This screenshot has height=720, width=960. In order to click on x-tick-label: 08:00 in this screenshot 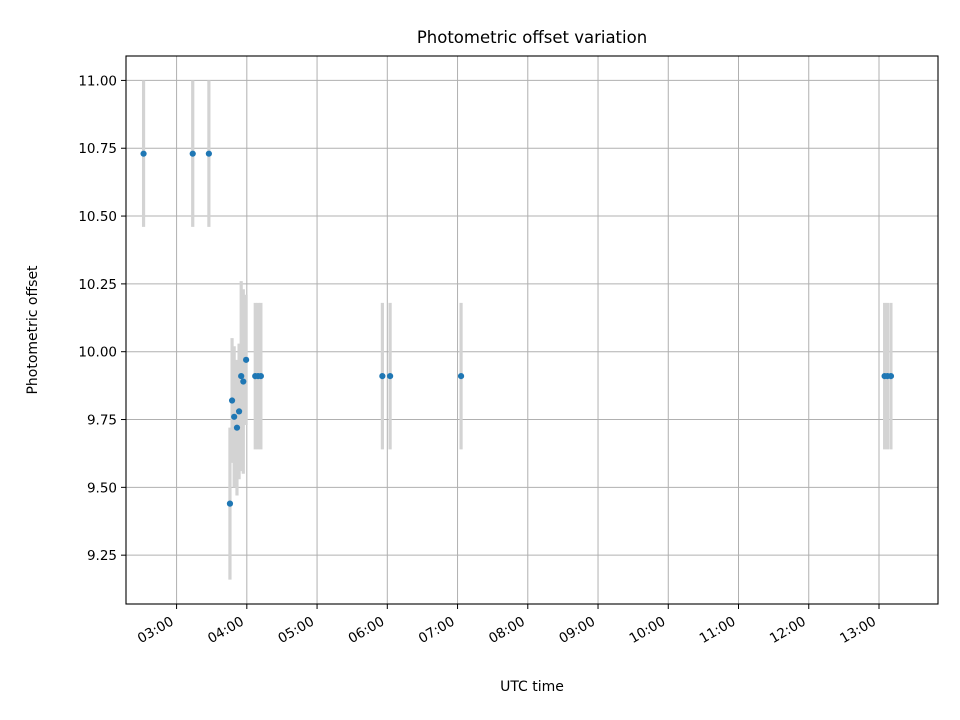, I will do `click(507, 630)`.